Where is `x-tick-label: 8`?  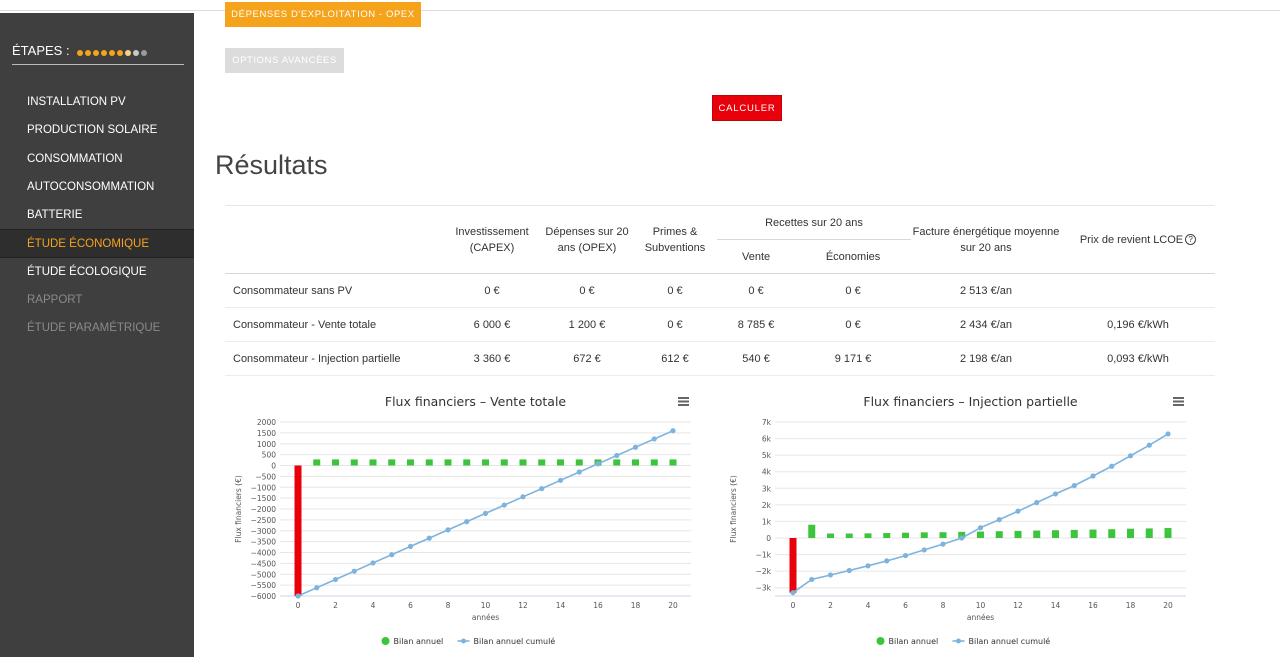 x-tick-label: 8 is located at coordinates (448, 605).